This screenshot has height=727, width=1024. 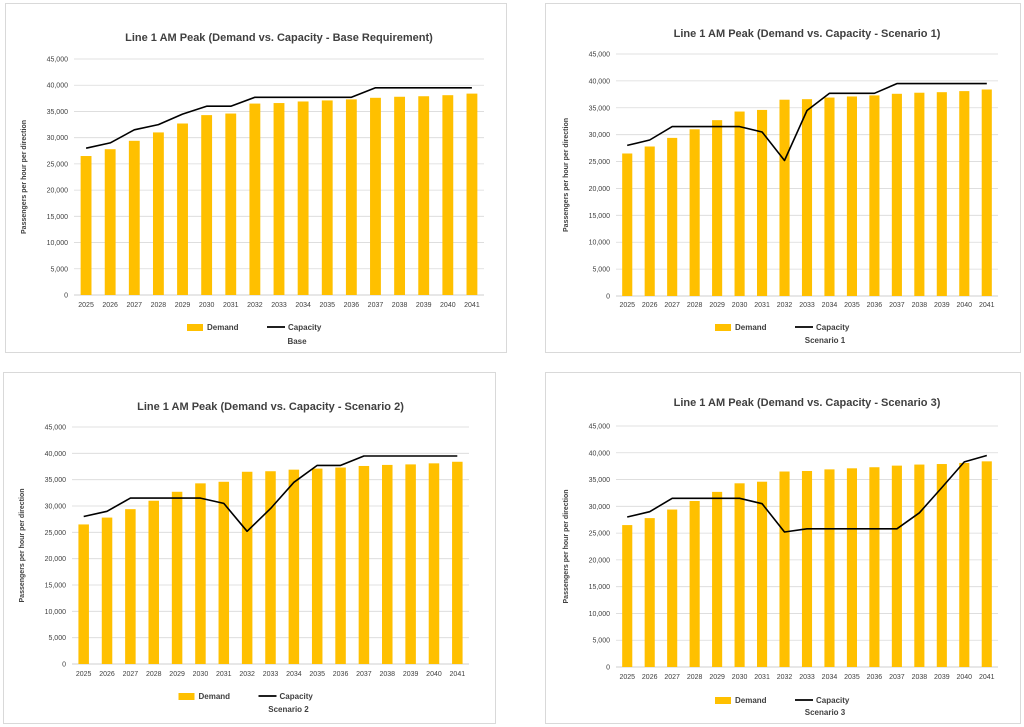 I want to click on legend-demand-swatch, so click(x=195, y=327).